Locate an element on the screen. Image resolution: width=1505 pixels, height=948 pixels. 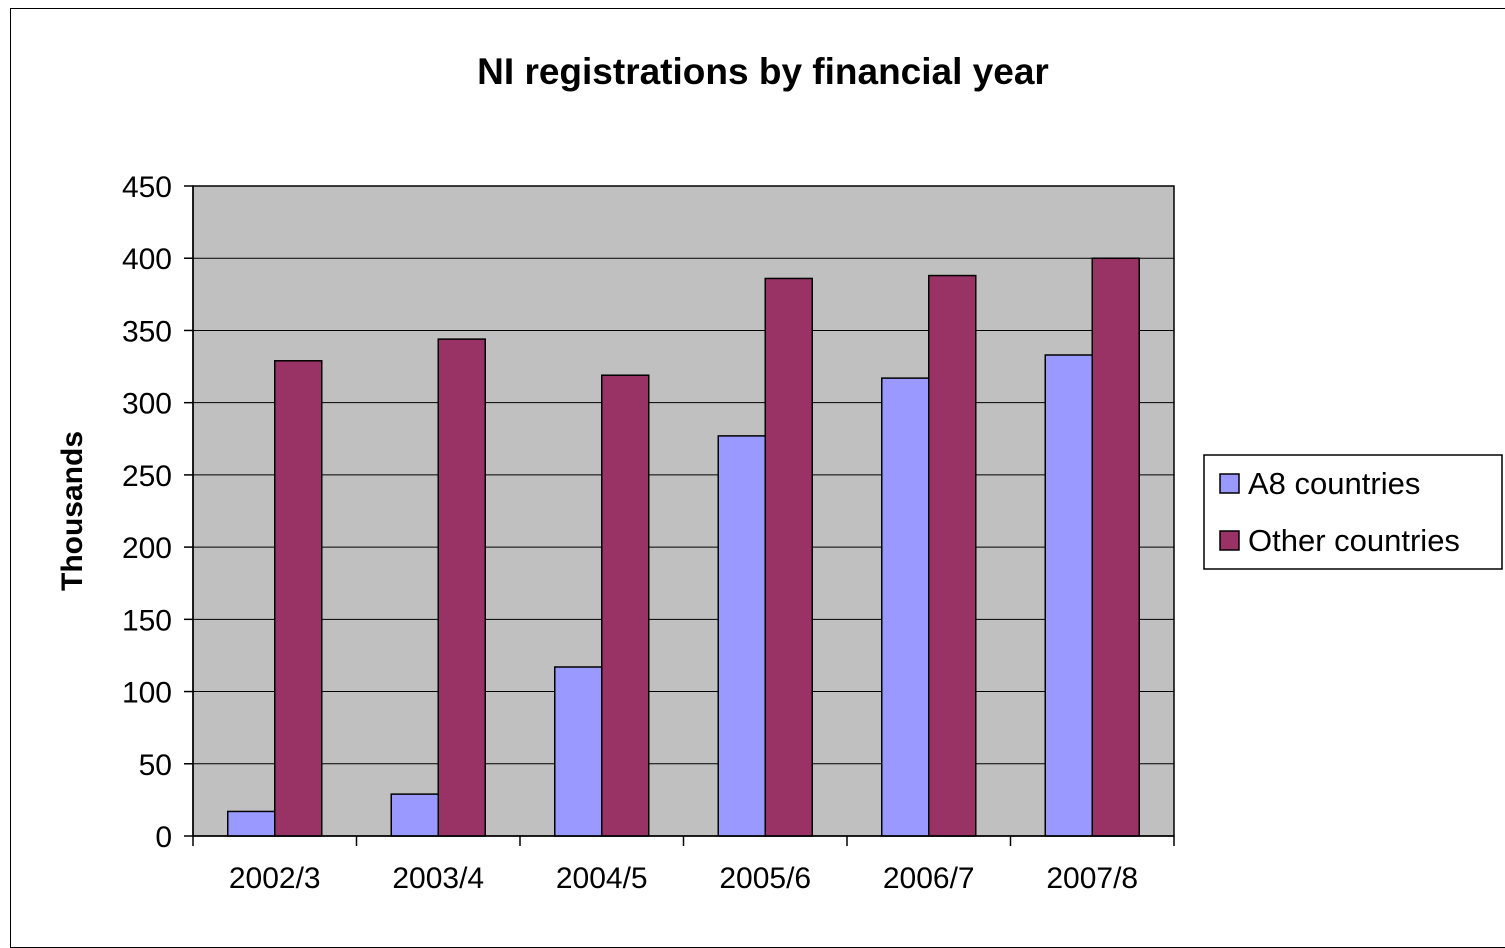
chart-title: NI registrations by financial year is located at coordinates (763, 71).